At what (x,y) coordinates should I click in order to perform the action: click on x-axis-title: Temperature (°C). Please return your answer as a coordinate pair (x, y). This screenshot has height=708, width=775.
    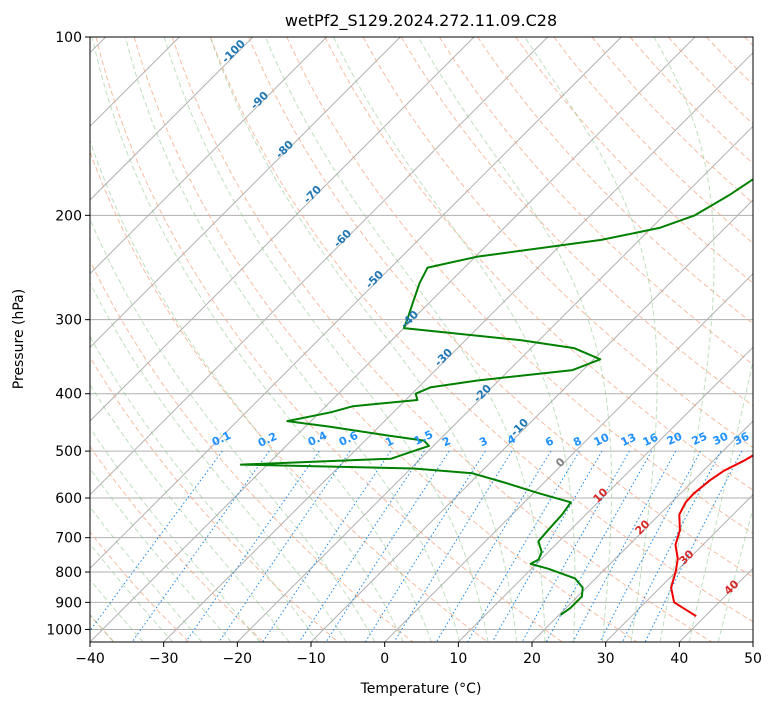
    Looking at the image, I should click on (421, 689).